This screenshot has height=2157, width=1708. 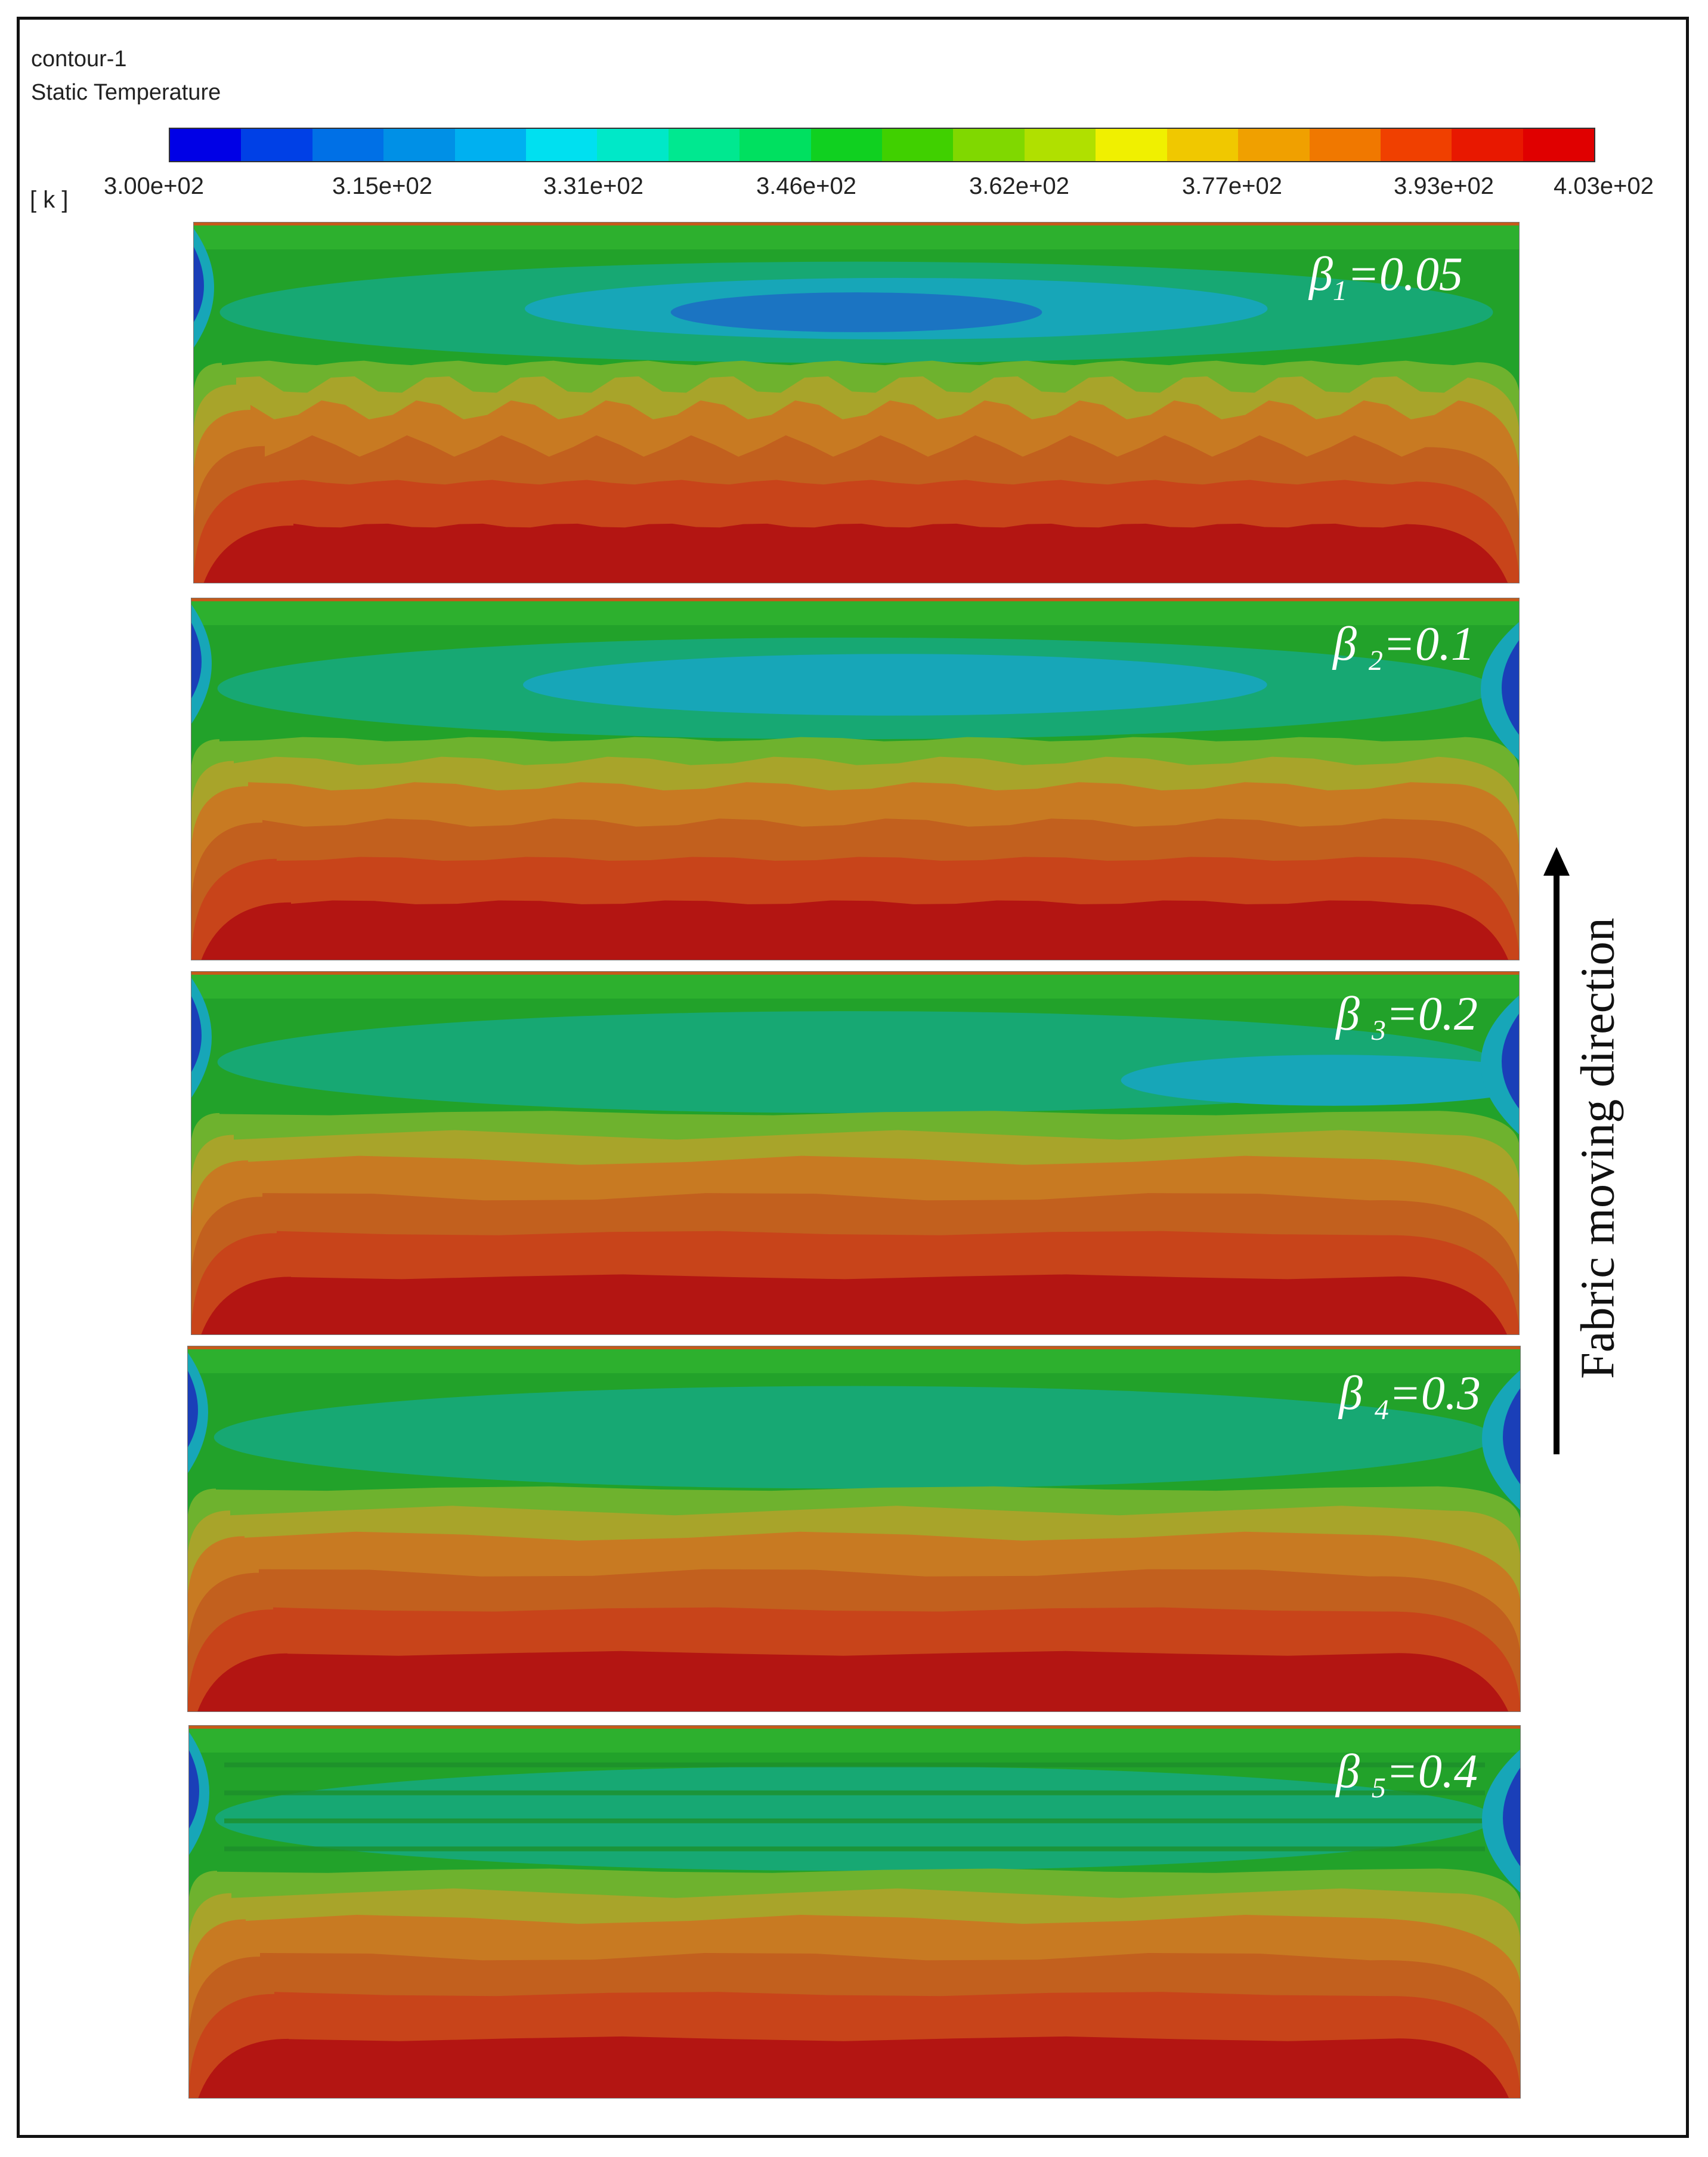 What do you see at coordinates (894, 685) in the screenshot?
I see `zone-cyan` at bounding box center [894, 685].